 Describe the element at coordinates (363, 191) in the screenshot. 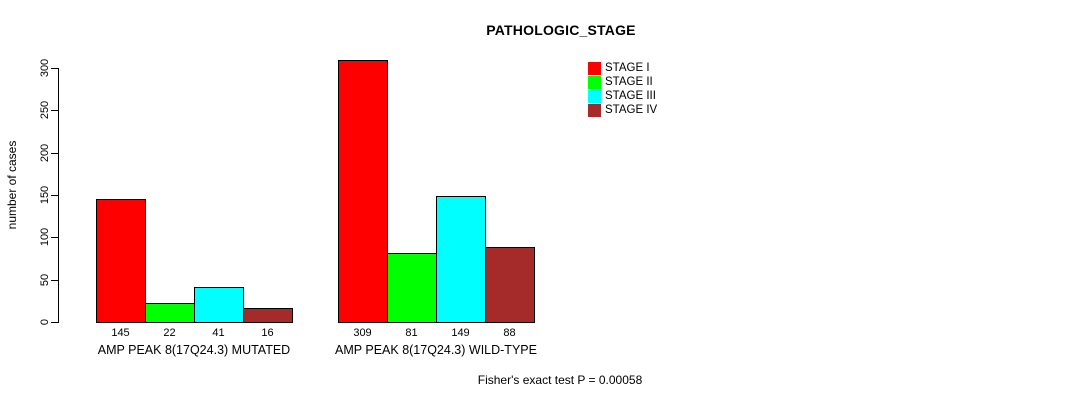

I see `bar-stage-i-group2` at that location.